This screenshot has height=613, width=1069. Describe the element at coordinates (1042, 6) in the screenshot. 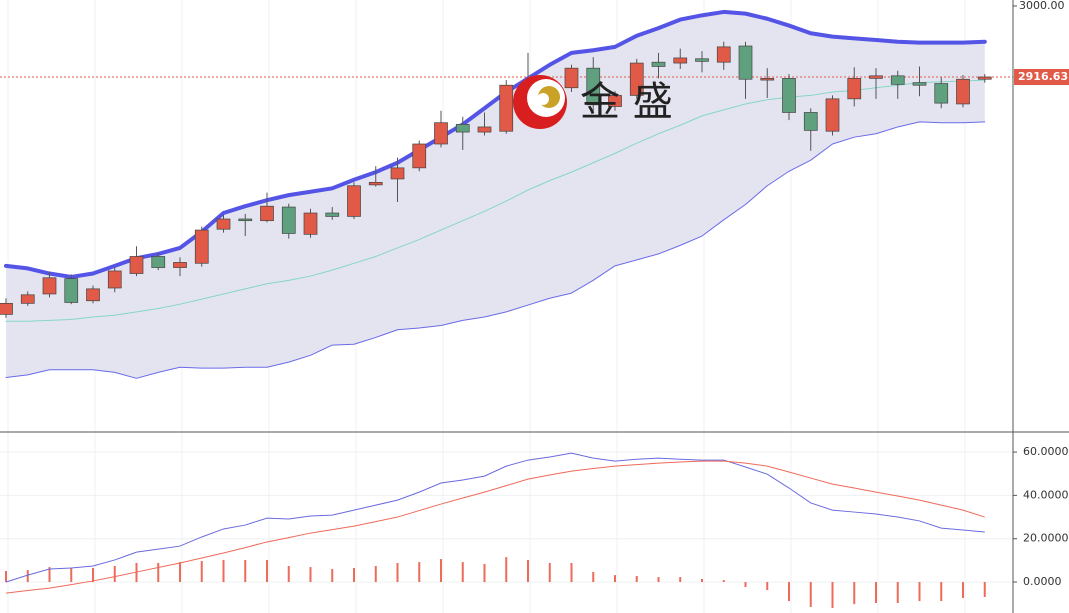

I see `y-tick-label: 3000.00` at that location.